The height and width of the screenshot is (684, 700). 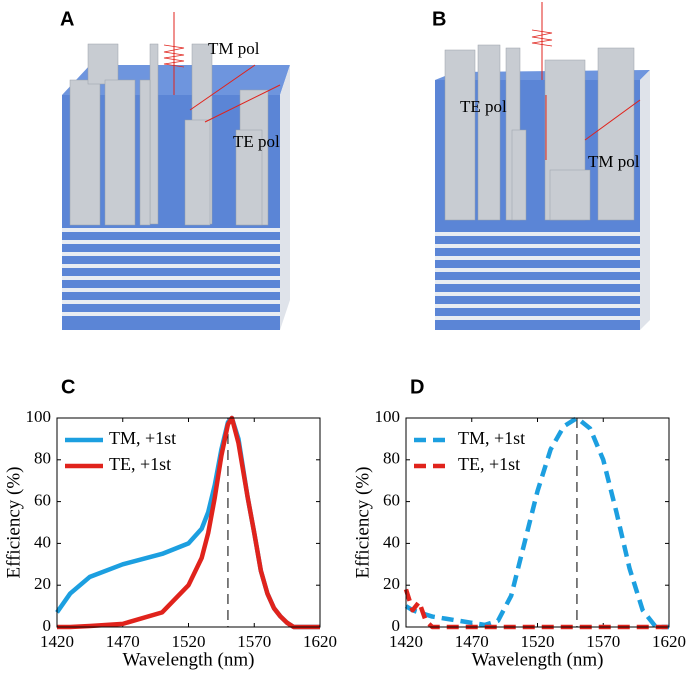 I want to click on panel-label: C, so click(x=68, y=387).